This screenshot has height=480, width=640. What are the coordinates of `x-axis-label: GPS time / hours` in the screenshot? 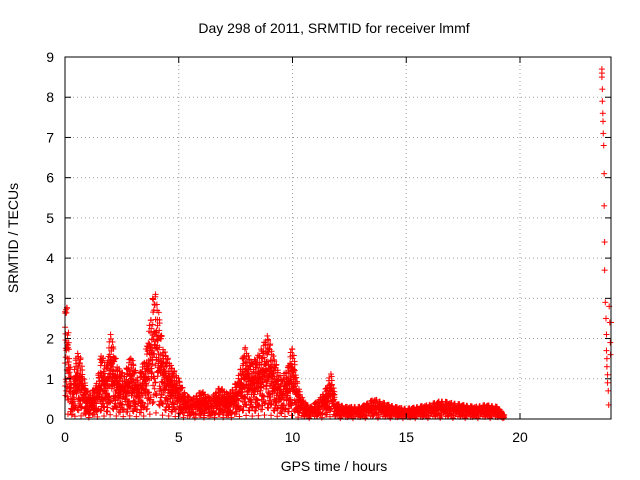 It's located at (334, 466).